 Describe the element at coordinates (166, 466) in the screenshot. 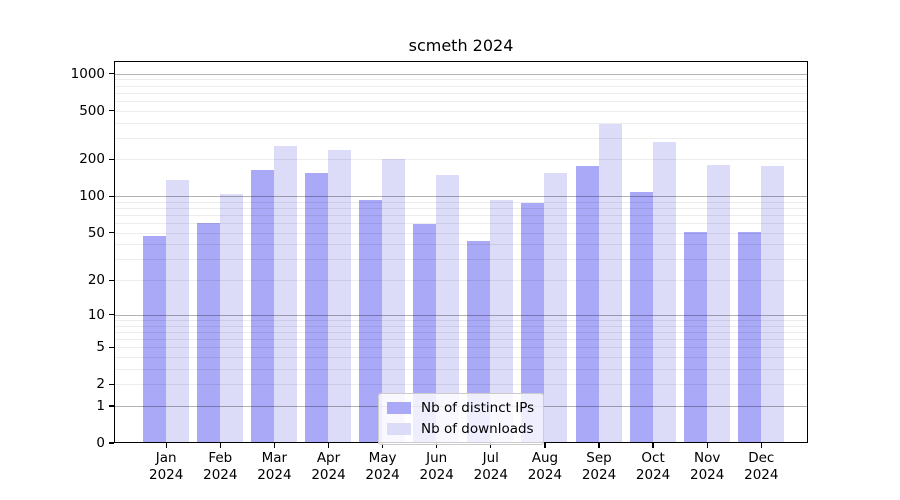

I see `x-tick-label-jan: Jan 2024` at that location.